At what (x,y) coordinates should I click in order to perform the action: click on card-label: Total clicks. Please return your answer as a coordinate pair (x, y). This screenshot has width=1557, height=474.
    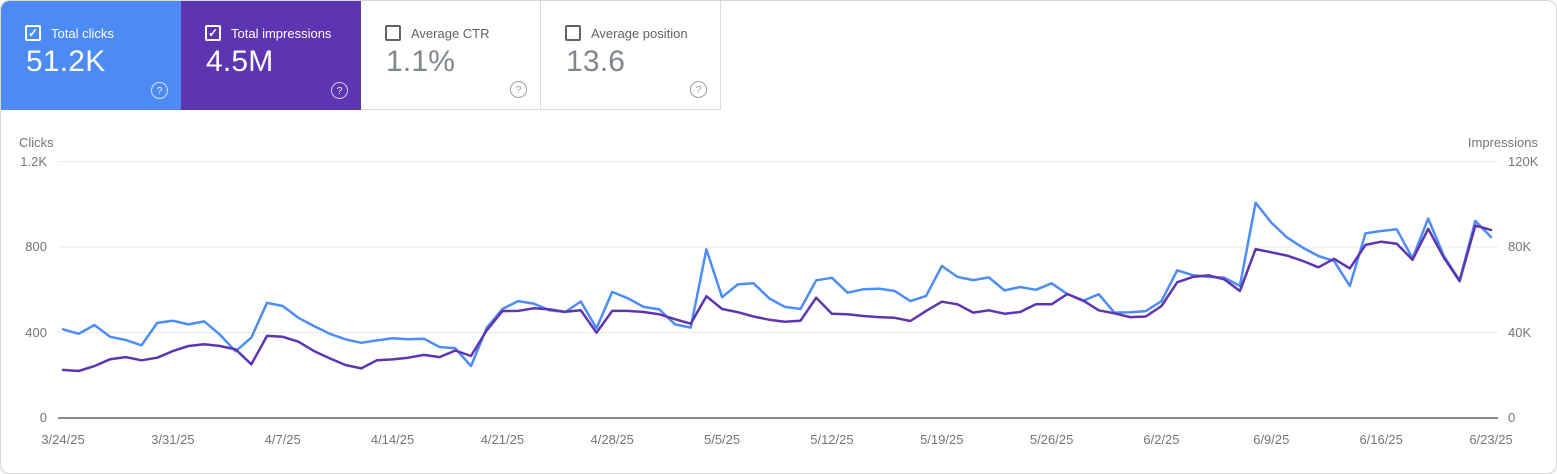
    Looking at the image, I should click on (82, 33).